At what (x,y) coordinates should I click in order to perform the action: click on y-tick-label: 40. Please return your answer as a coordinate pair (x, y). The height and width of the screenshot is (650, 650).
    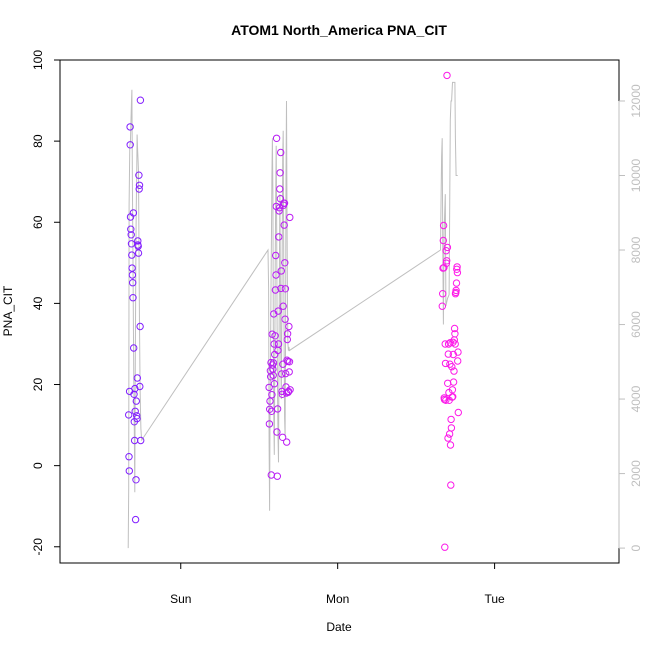
    Looking at the image, I should click on (38, 303).